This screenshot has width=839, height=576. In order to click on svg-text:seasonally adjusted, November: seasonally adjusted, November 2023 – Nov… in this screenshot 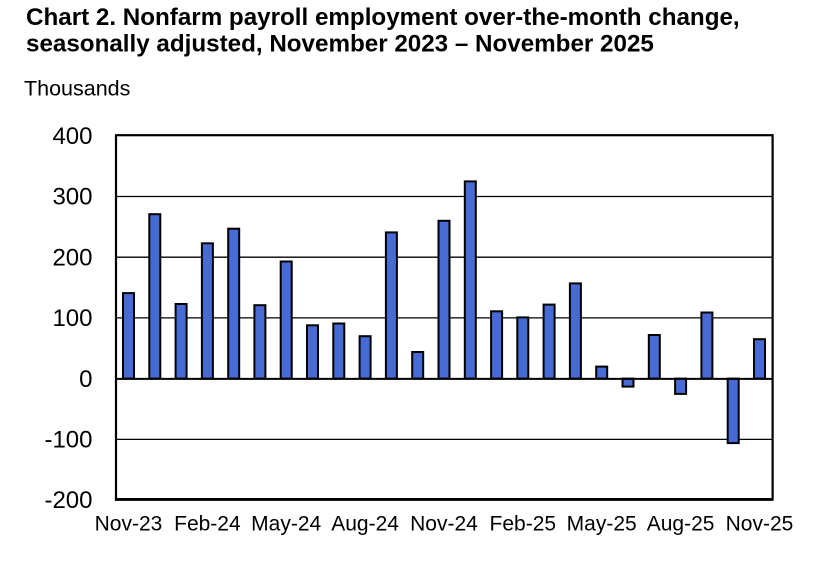, I will do `click(340, 43)`.